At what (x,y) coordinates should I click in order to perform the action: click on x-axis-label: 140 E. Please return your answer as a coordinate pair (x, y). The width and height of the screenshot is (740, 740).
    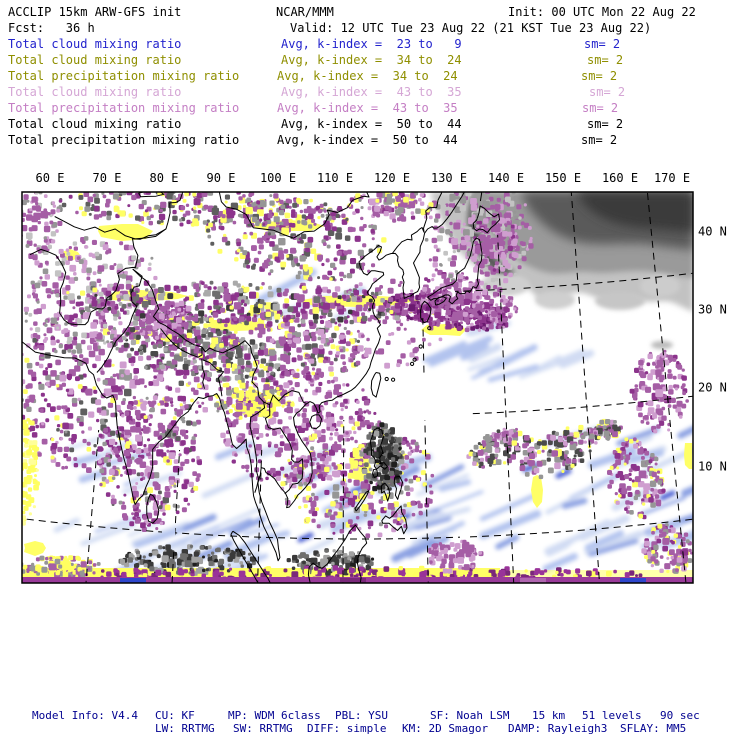
    Looking at the image, I should click on (506, 178).